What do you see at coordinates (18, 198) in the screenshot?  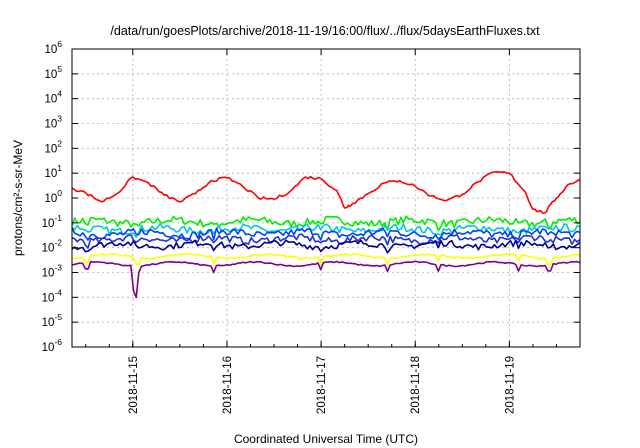 I see `y-axis-label: protons/cm²-s-sr-MeV` at bounding box center [18, 198].